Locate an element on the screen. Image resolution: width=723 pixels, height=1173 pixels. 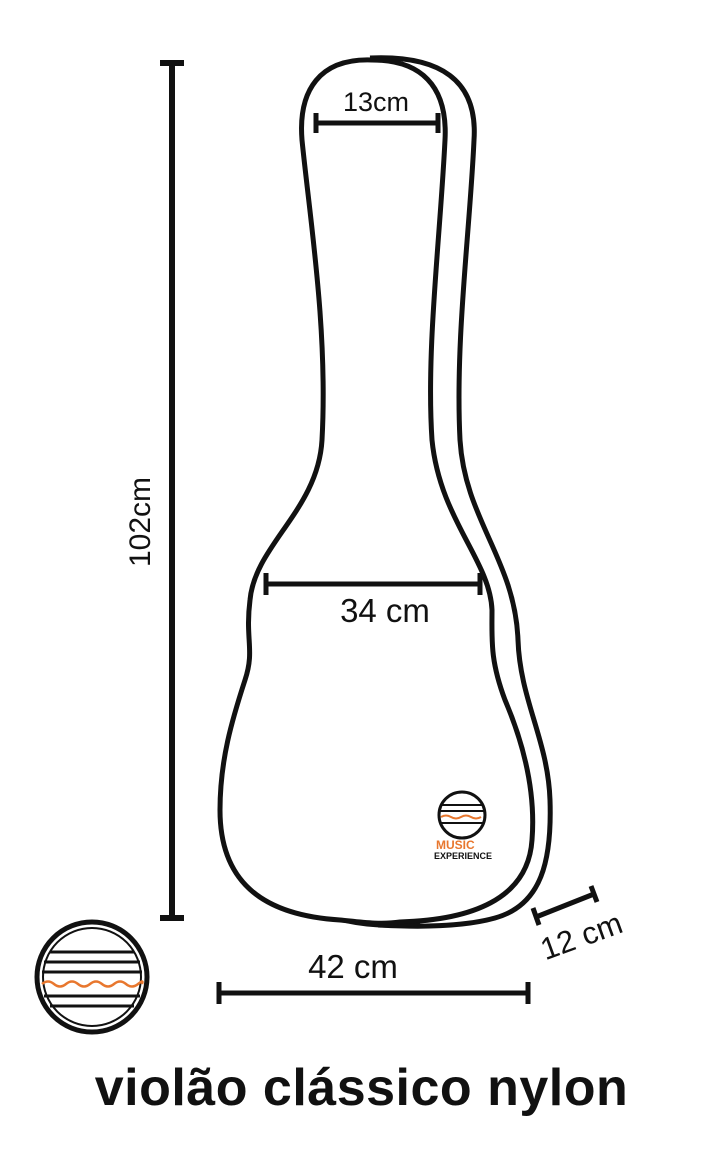
height-label: 102cm is located at coordinates (140, 522).